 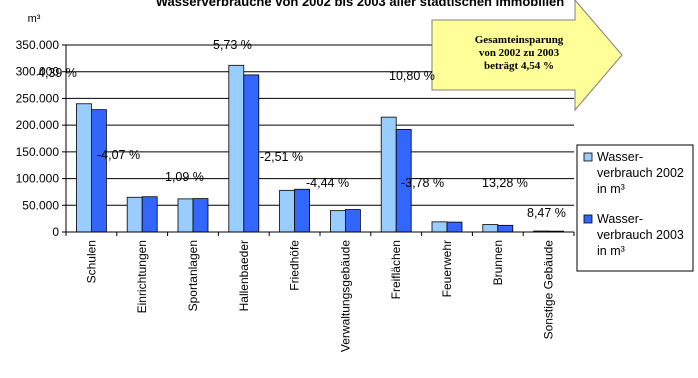 What do you see at coordinates (447, 268) in the screenshot?
I see `category-label-feuerwehr: Feuerwehr` at bounding box center [447, 268].